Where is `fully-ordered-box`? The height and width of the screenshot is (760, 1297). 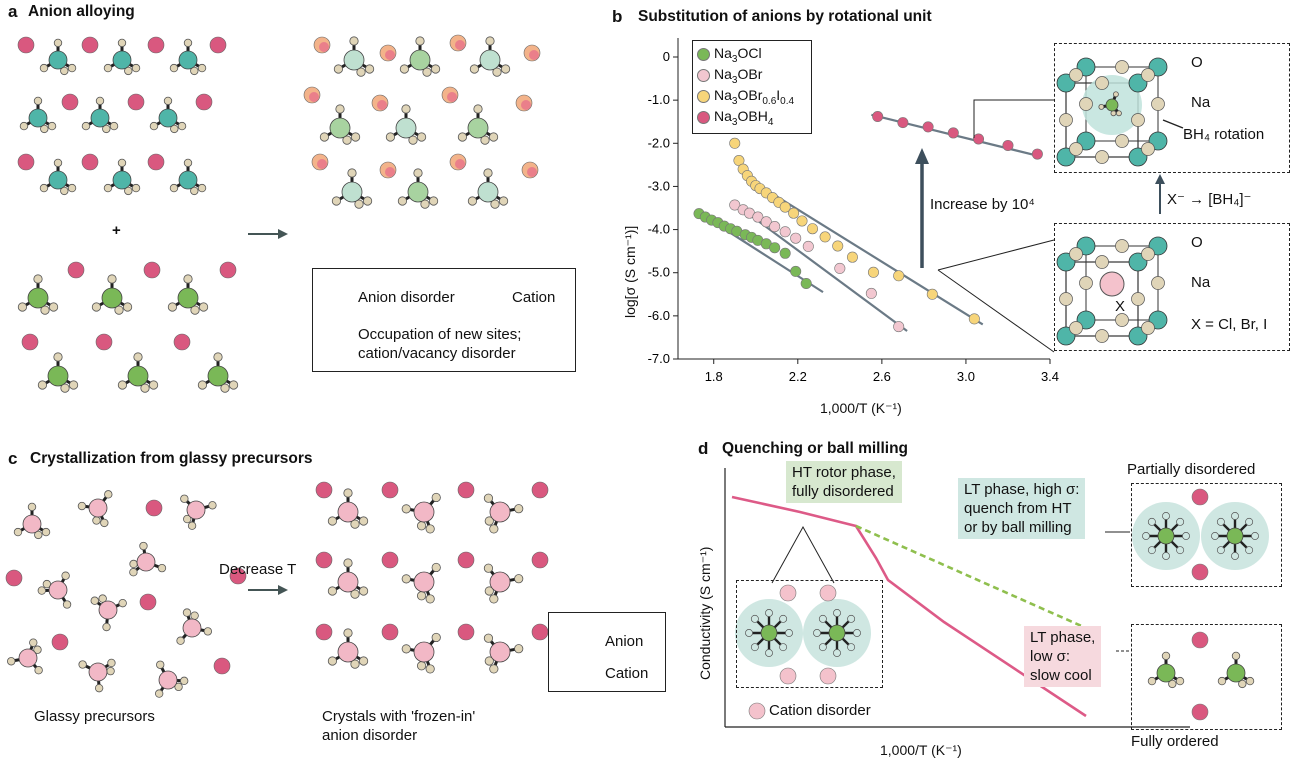
fully-ordered-box is located at coordinates (1206, 677).